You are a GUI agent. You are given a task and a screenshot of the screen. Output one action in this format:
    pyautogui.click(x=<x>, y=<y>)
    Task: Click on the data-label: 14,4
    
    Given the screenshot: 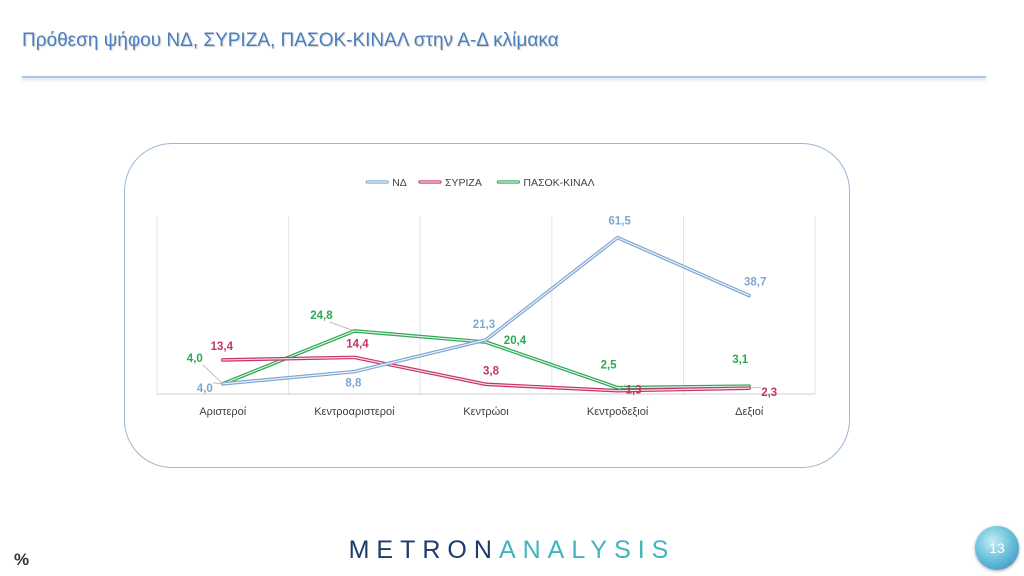 What is the action you would take?
    pyautogui.click(x=357, y=344)
    